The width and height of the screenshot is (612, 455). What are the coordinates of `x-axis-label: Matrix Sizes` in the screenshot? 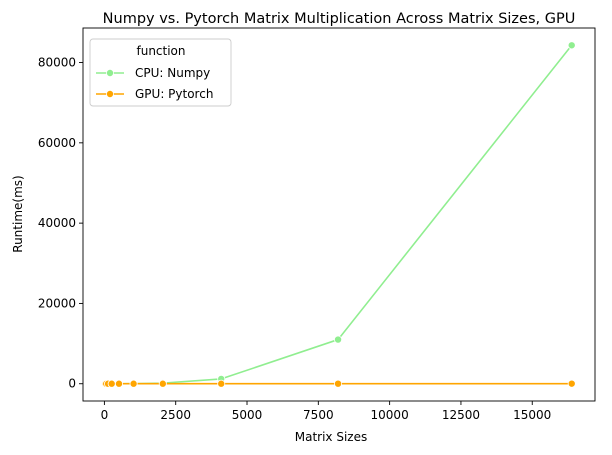 It's located at (331, 437).